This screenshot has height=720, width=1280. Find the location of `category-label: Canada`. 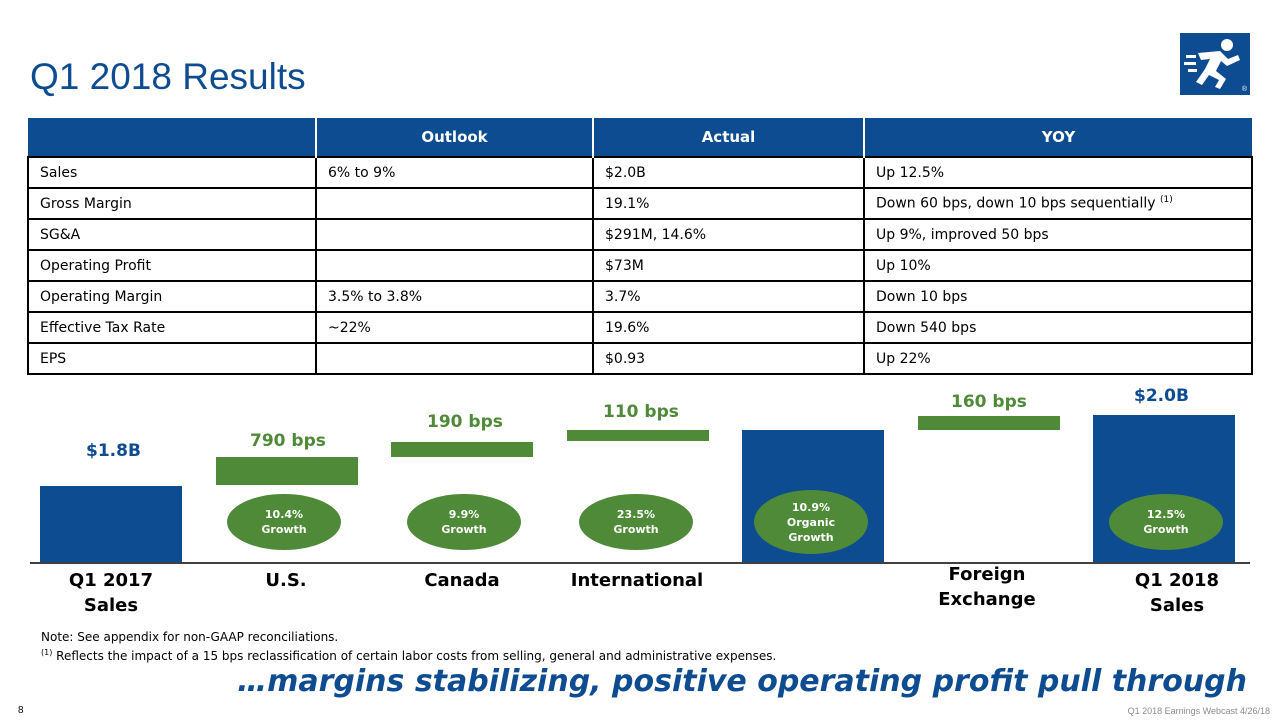

category-label: Canada is located at coordinates (462, 580).